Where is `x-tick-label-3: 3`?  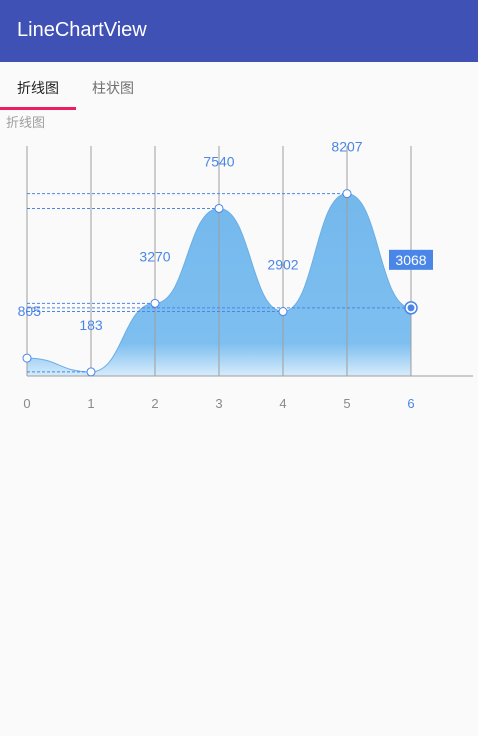 x-tick-label-3: 3 is located at coordinates (218, 403).